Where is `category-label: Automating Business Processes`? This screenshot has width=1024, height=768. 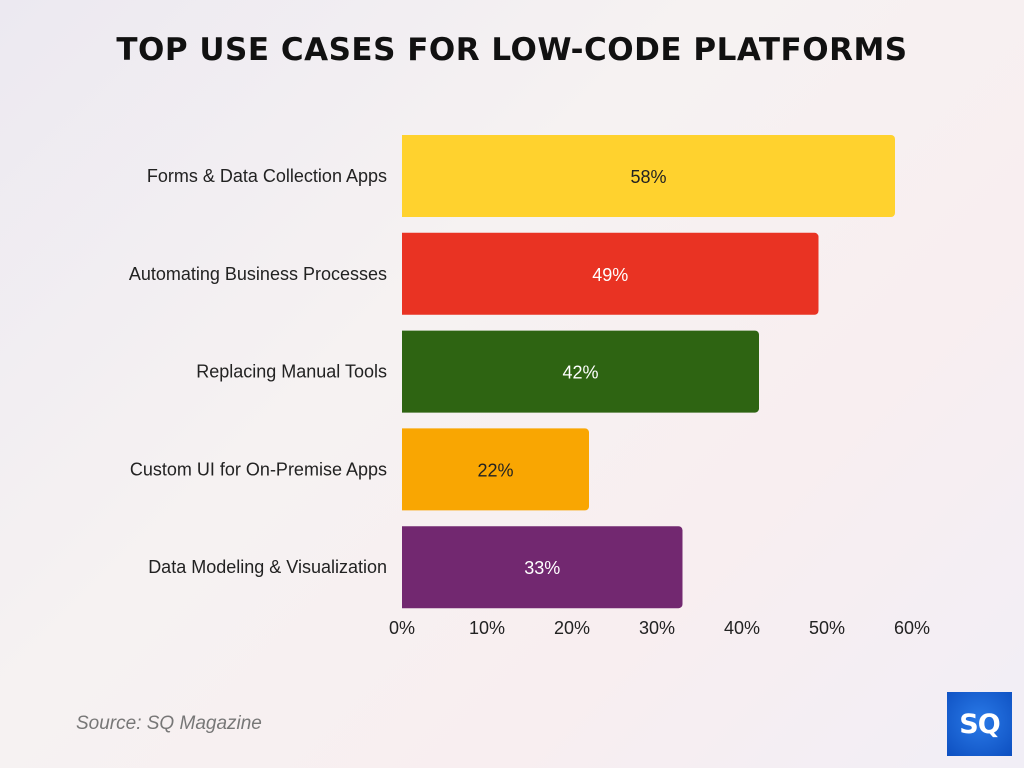
category-label: Automating Business Processes is located at coordinates (258, 274).